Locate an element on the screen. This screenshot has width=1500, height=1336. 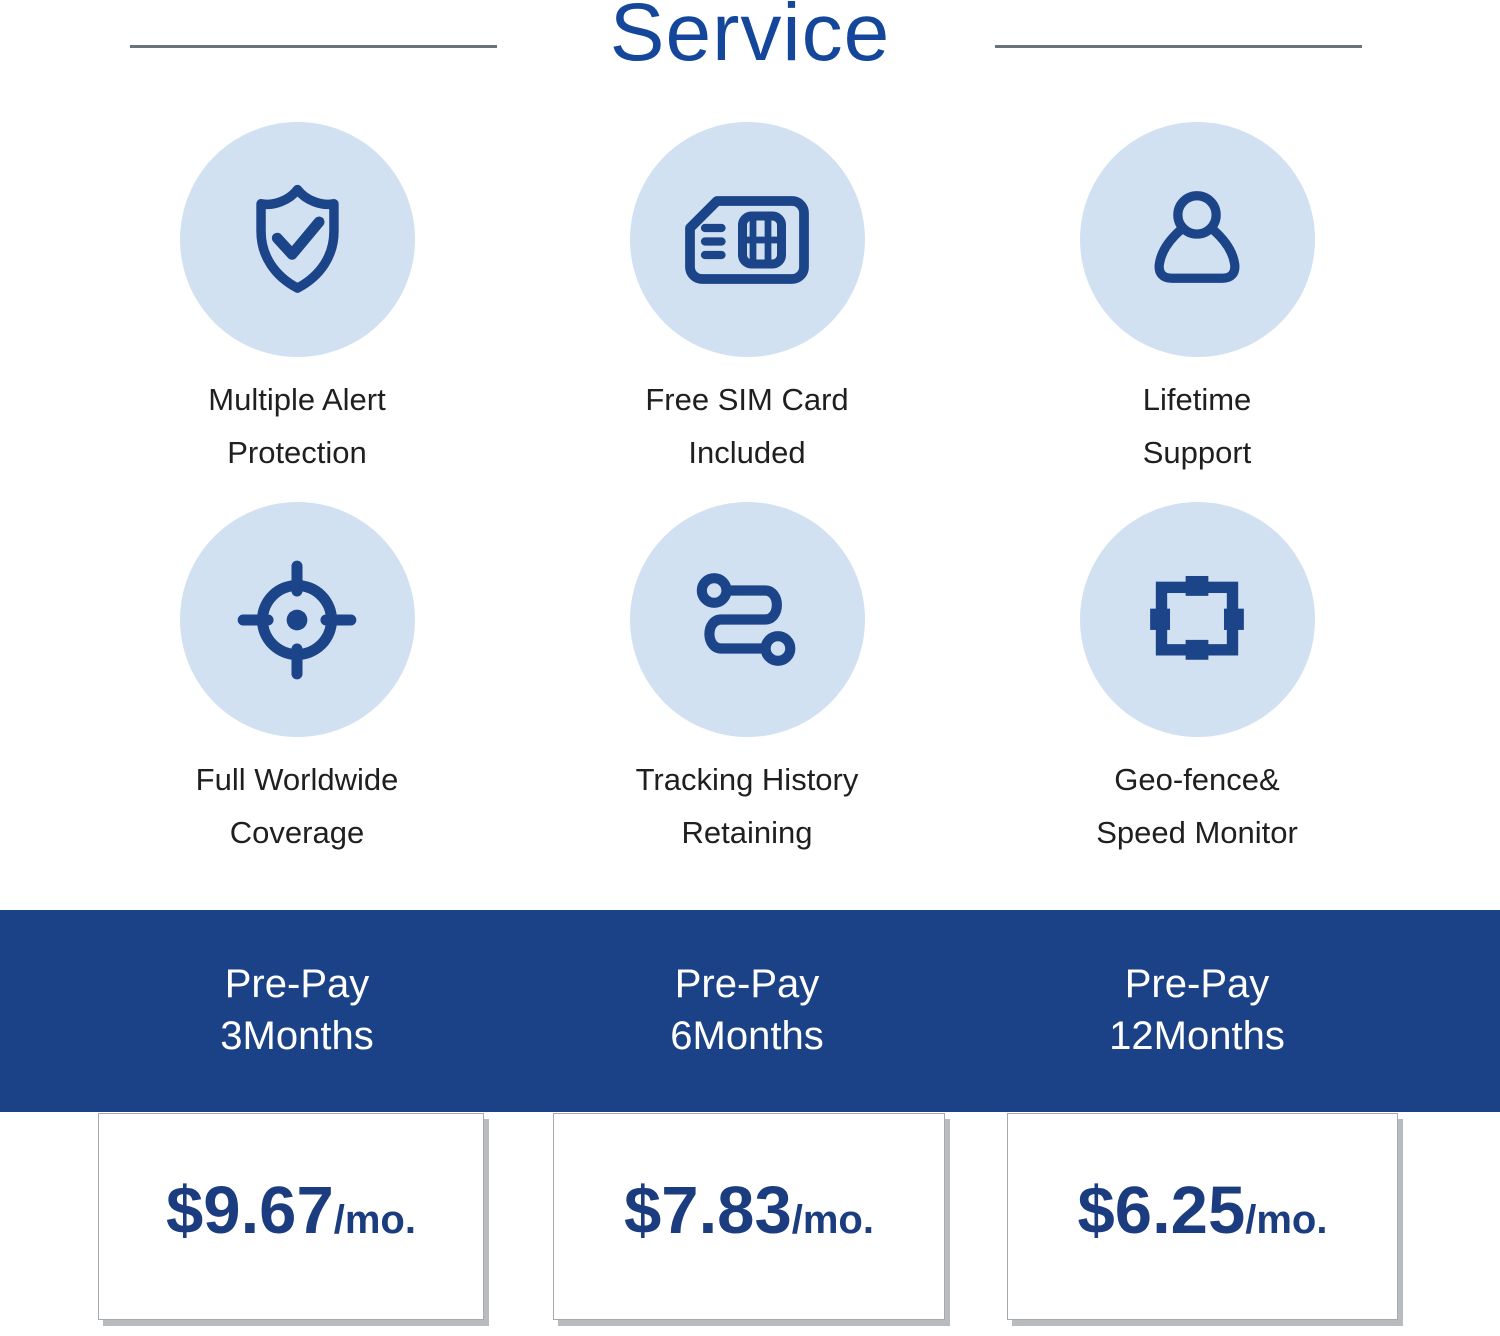
feature-label-line2: Support is located at coordinates (1197, 452).